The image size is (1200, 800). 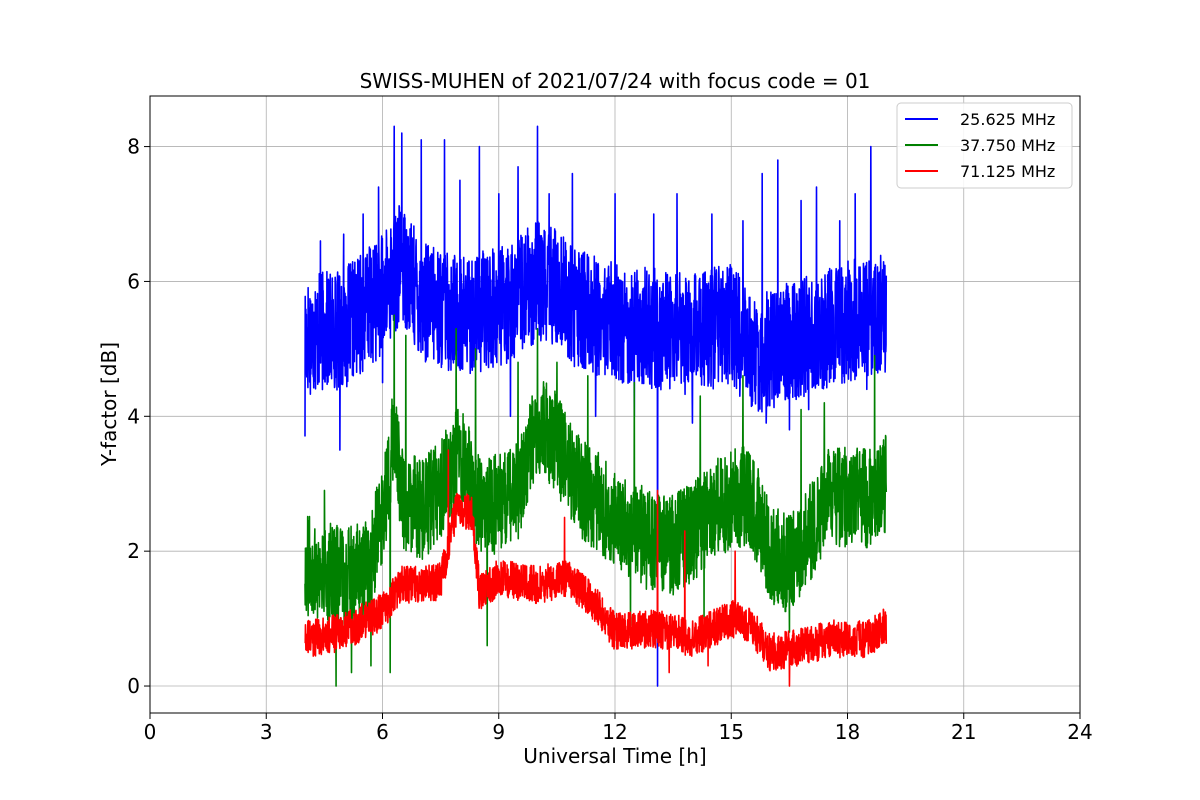 What do you see at coordinates (963, 732) in the screenshot?
I see `x-tick-label: 21` at bounding box center [963, 732].